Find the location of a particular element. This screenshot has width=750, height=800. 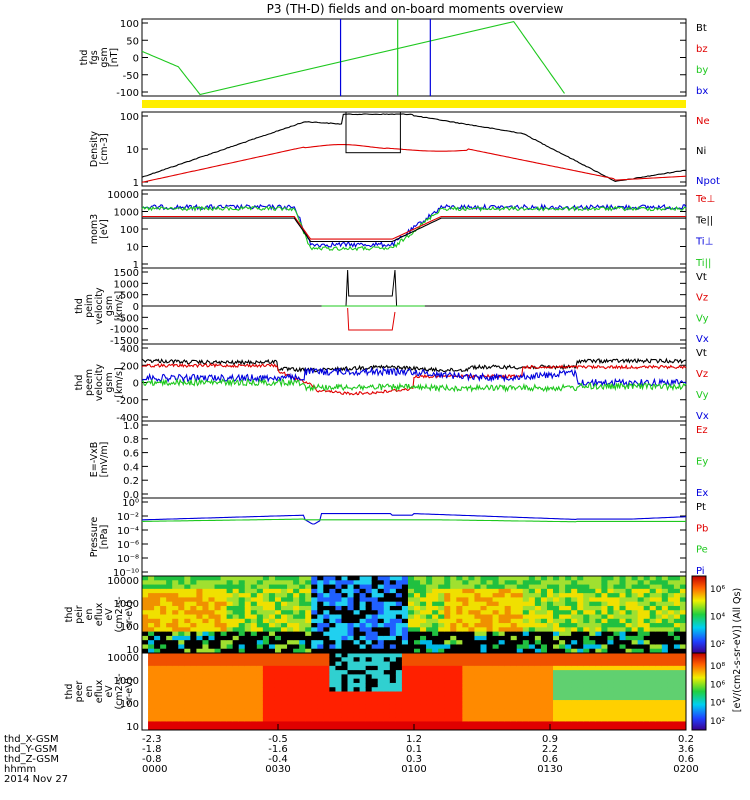

colorbar-tick: 10² is located at coordinates (717, 722).